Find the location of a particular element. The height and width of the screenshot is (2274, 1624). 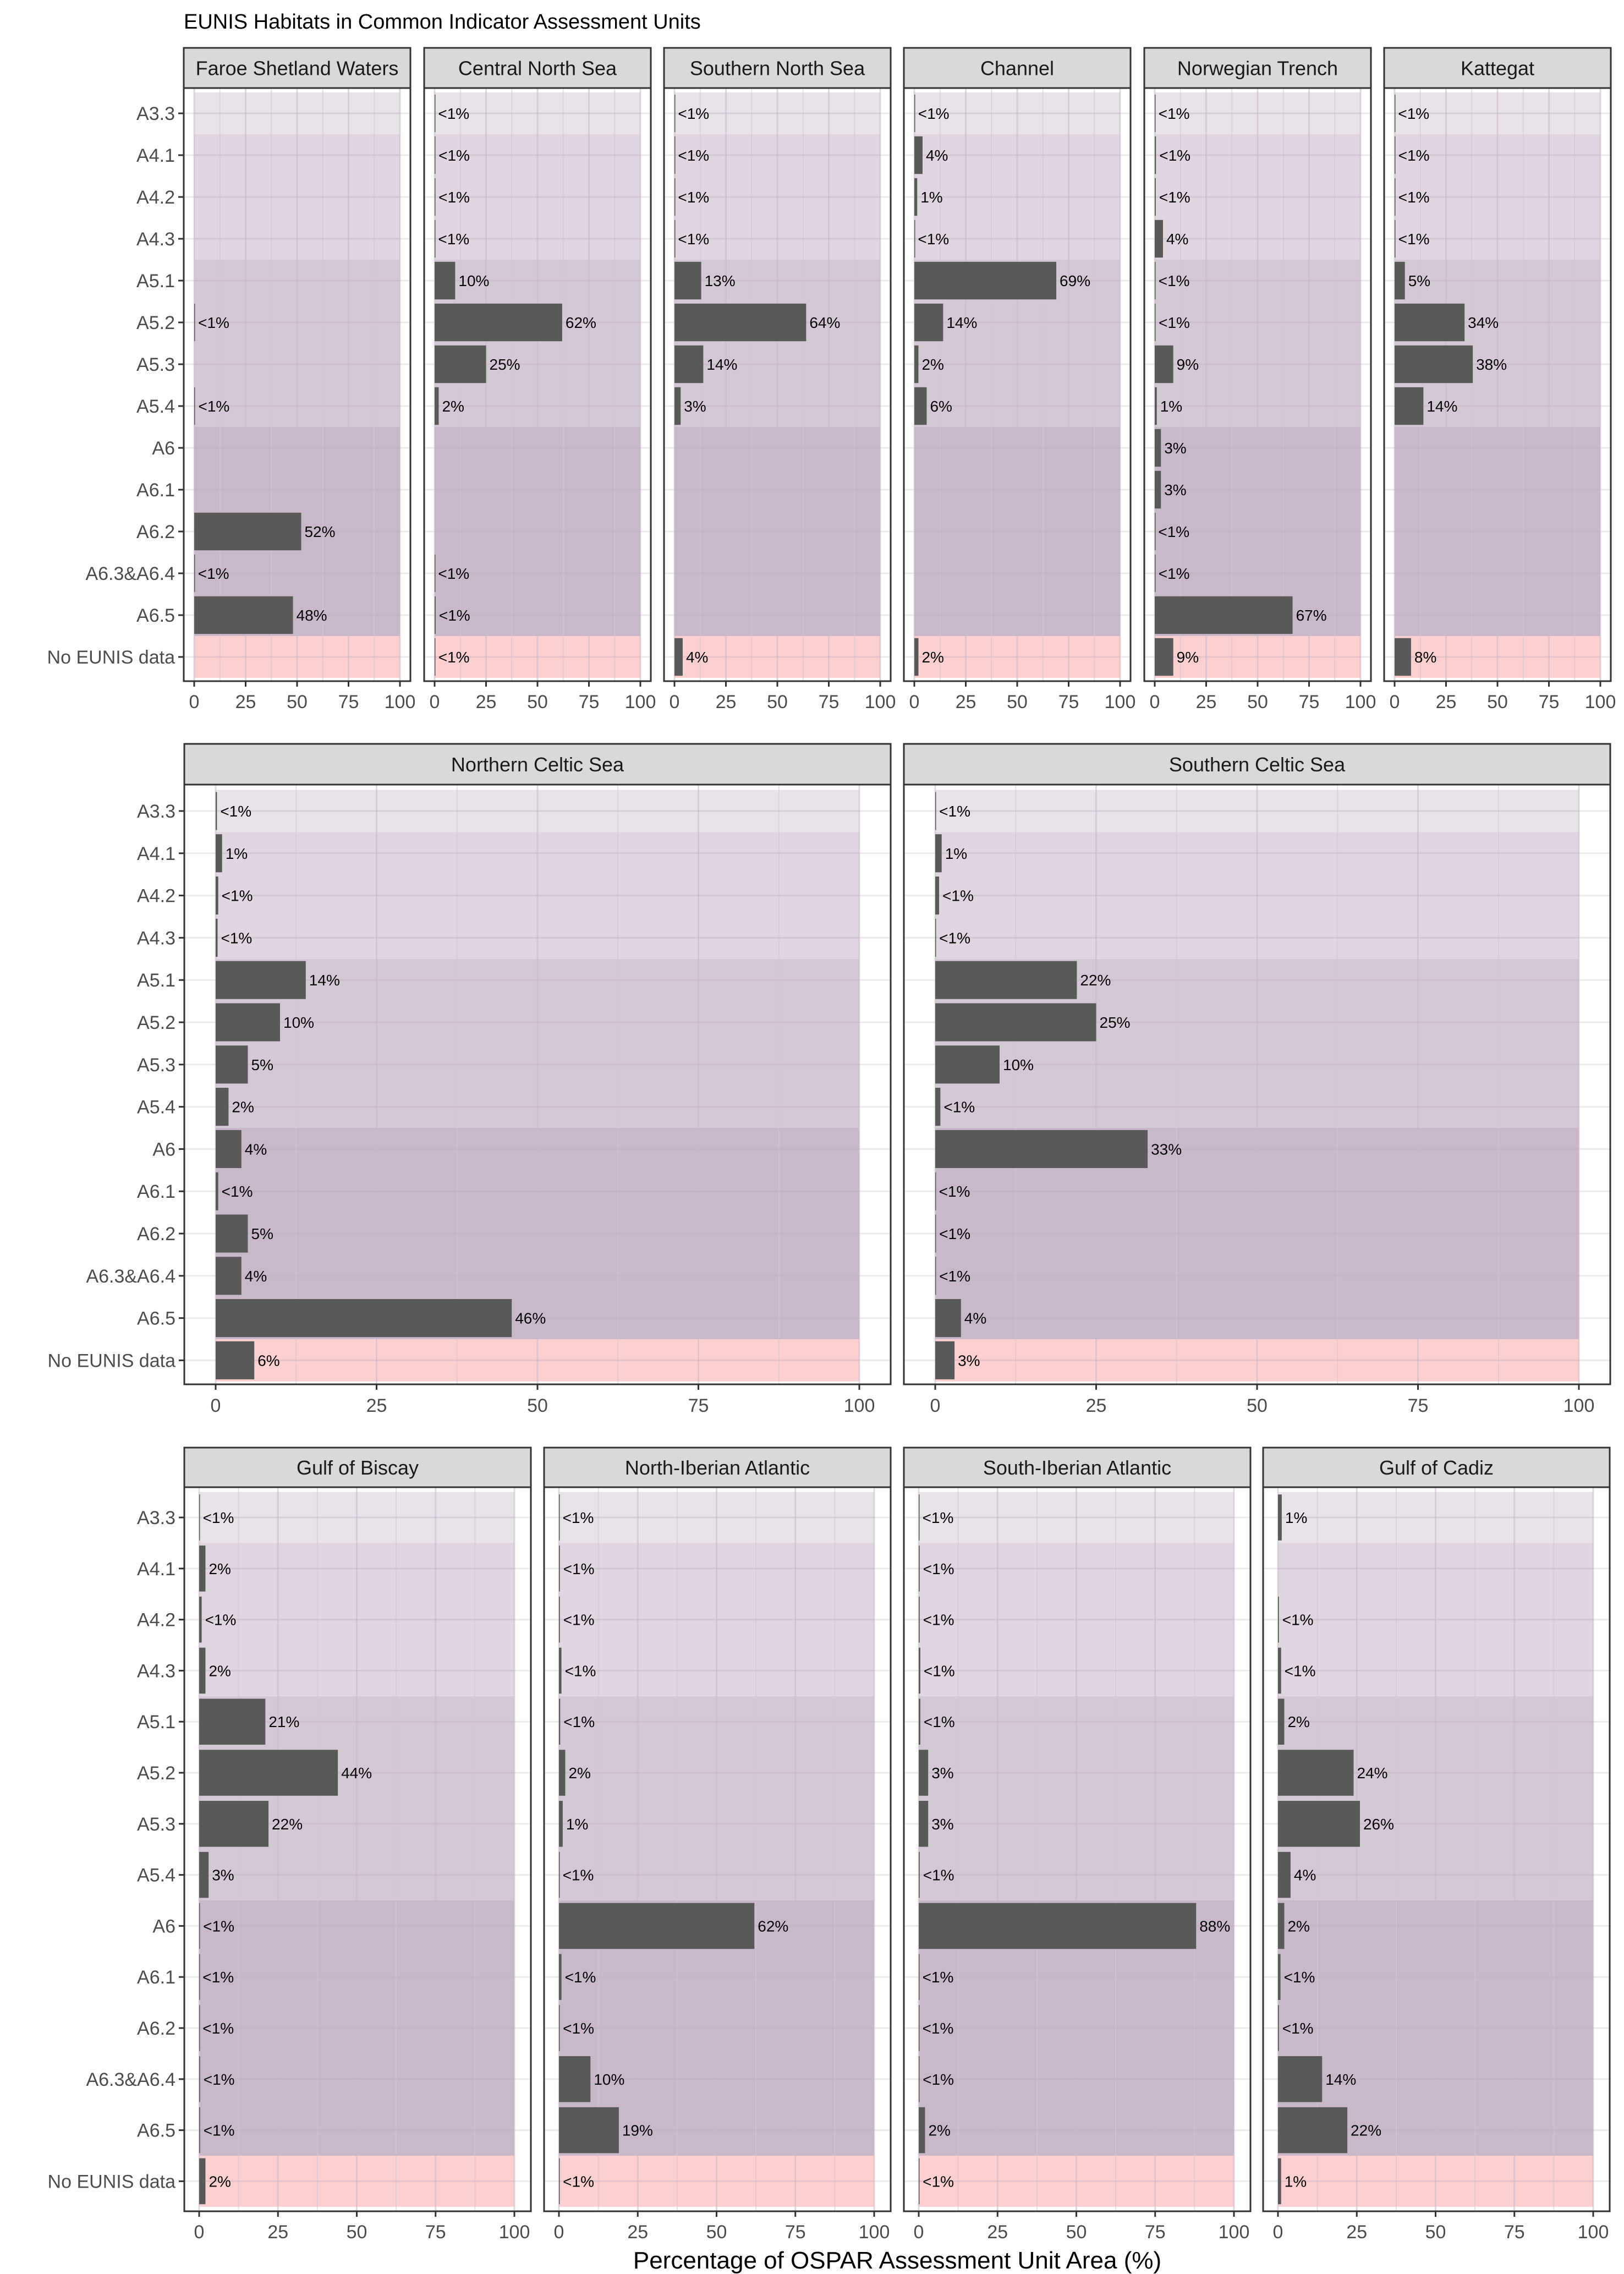

data-label: 62% is located at coordinates (581, 322).